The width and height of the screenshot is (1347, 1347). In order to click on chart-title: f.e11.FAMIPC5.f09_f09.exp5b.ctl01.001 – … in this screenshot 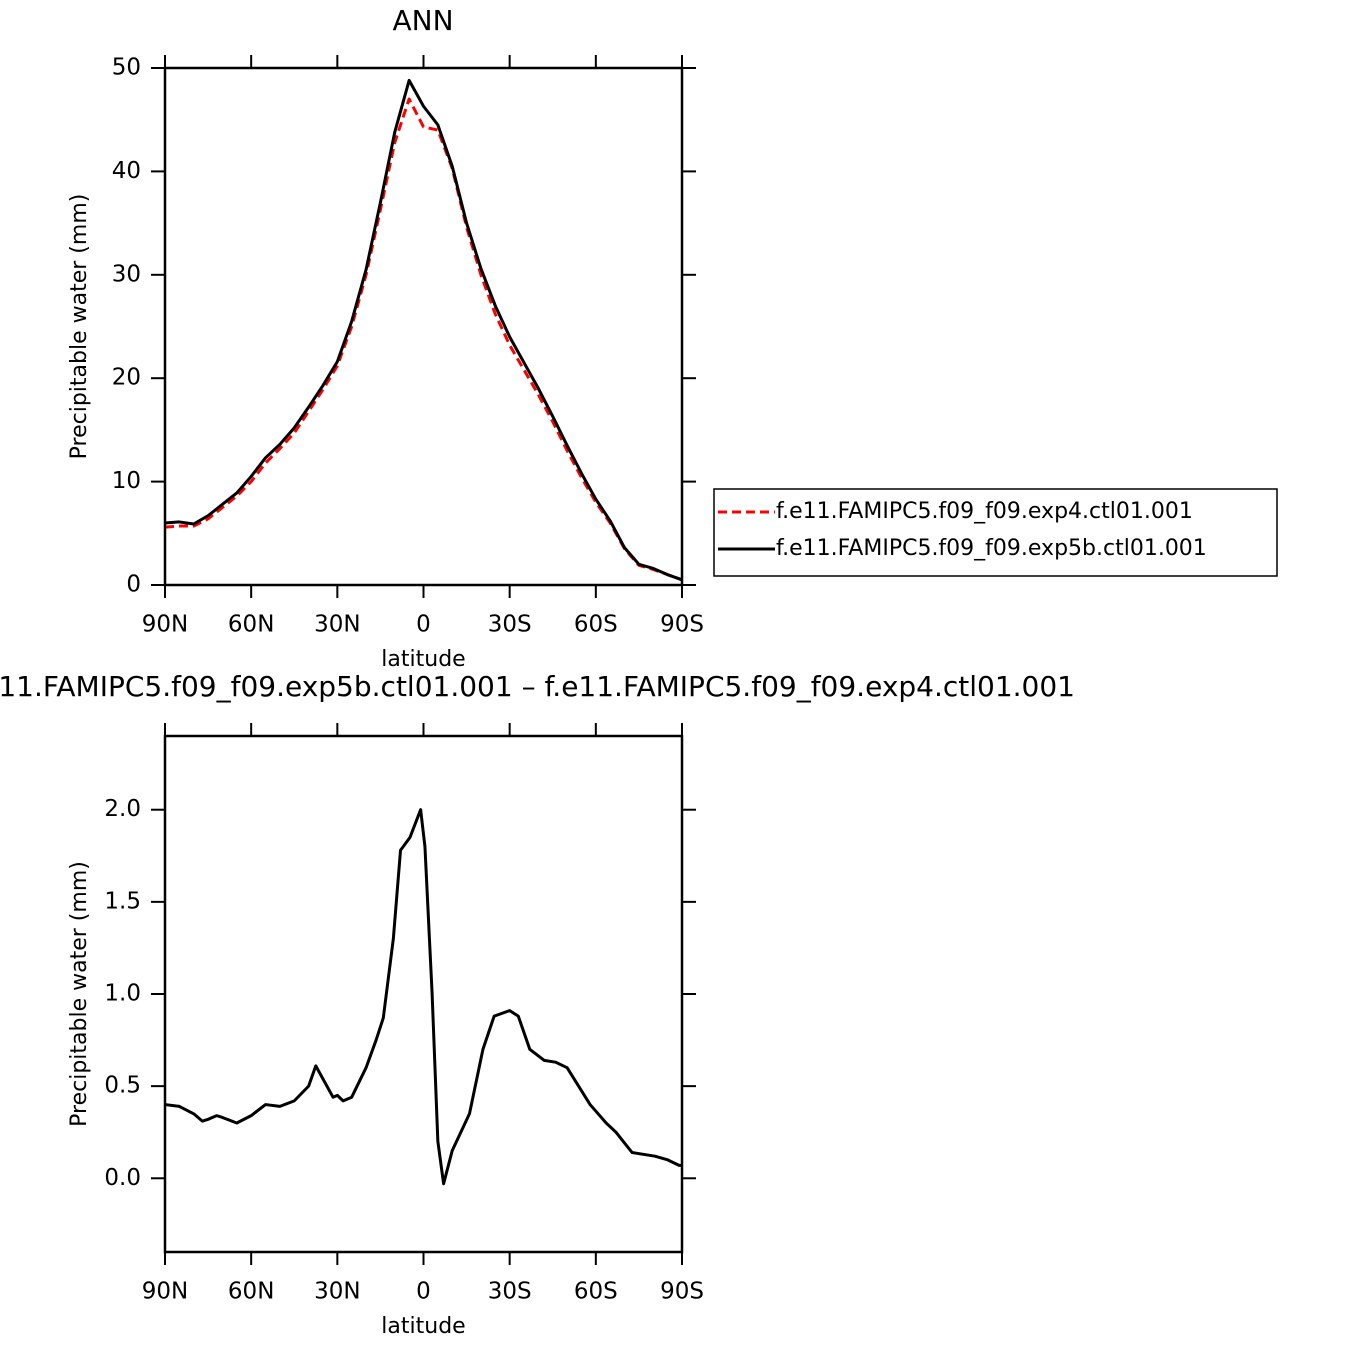, I will do `click(537, 686)`.